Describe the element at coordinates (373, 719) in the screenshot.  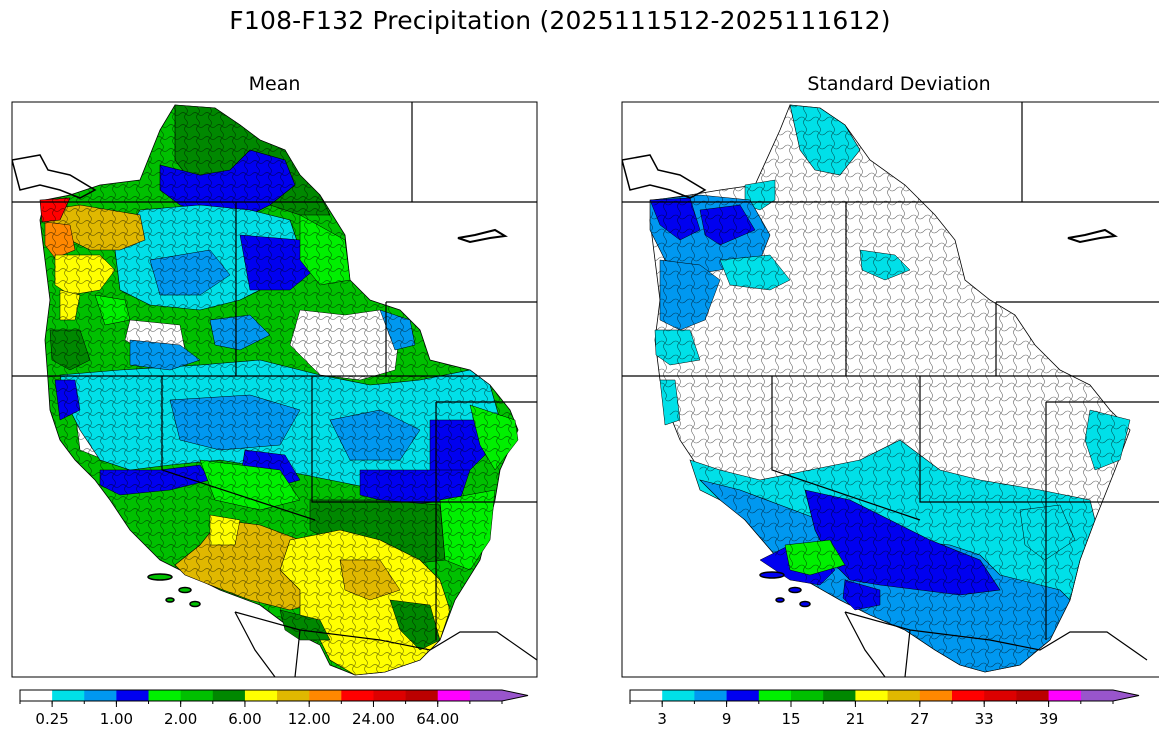
I see `mean-colorbar-tick-label: 24.00` at that location.